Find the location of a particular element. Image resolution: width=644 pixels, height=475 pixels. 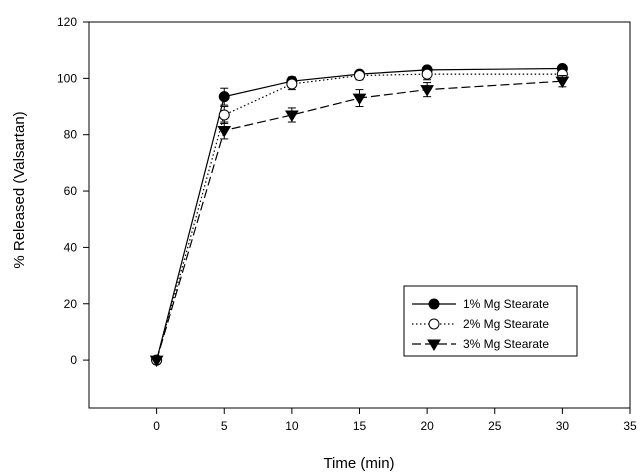

legend-item: 2% Mg Stearate is located at coordinates (480, 324).